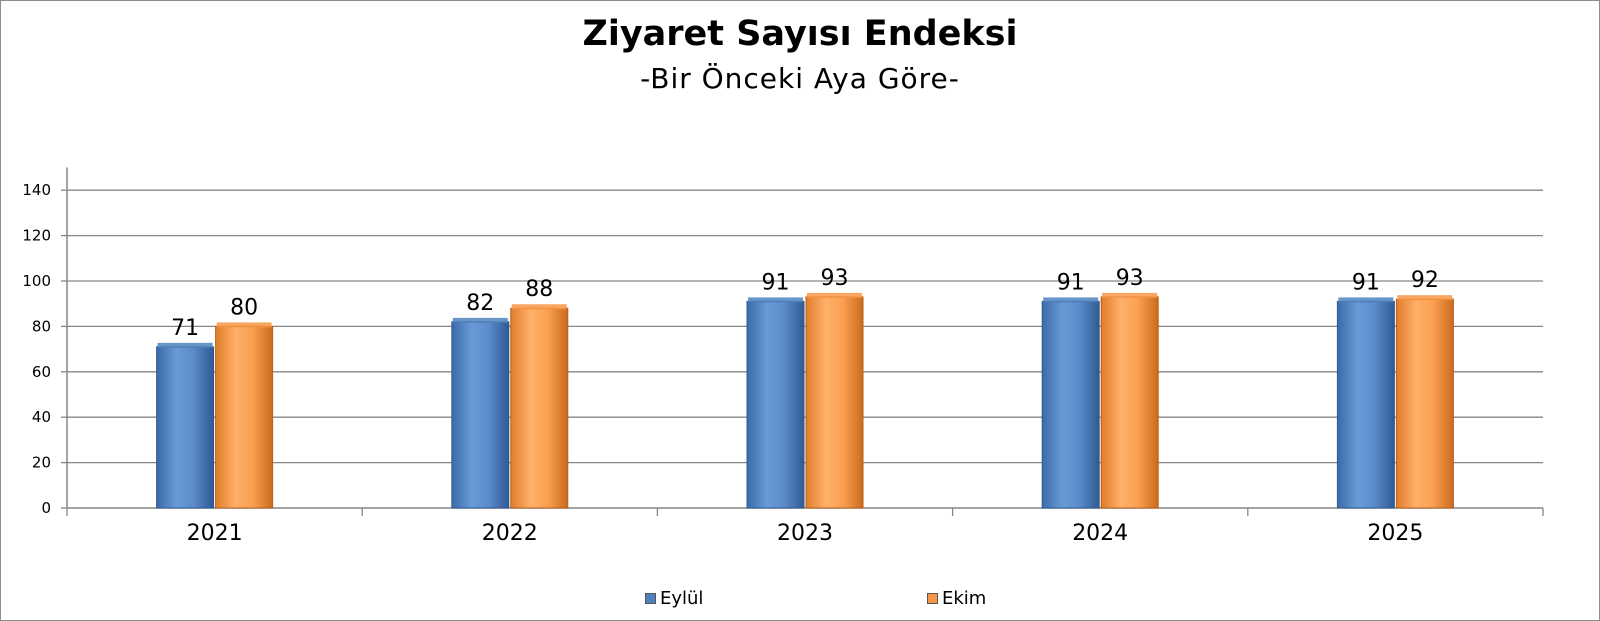 The width and height of the screenshot is (1600, 621). What do you see at coordinates (800, 78) in the screenshot?
I see `chart-subtitle: -Bir Önceki Aya Göre-` at bounding box center [800, 78].